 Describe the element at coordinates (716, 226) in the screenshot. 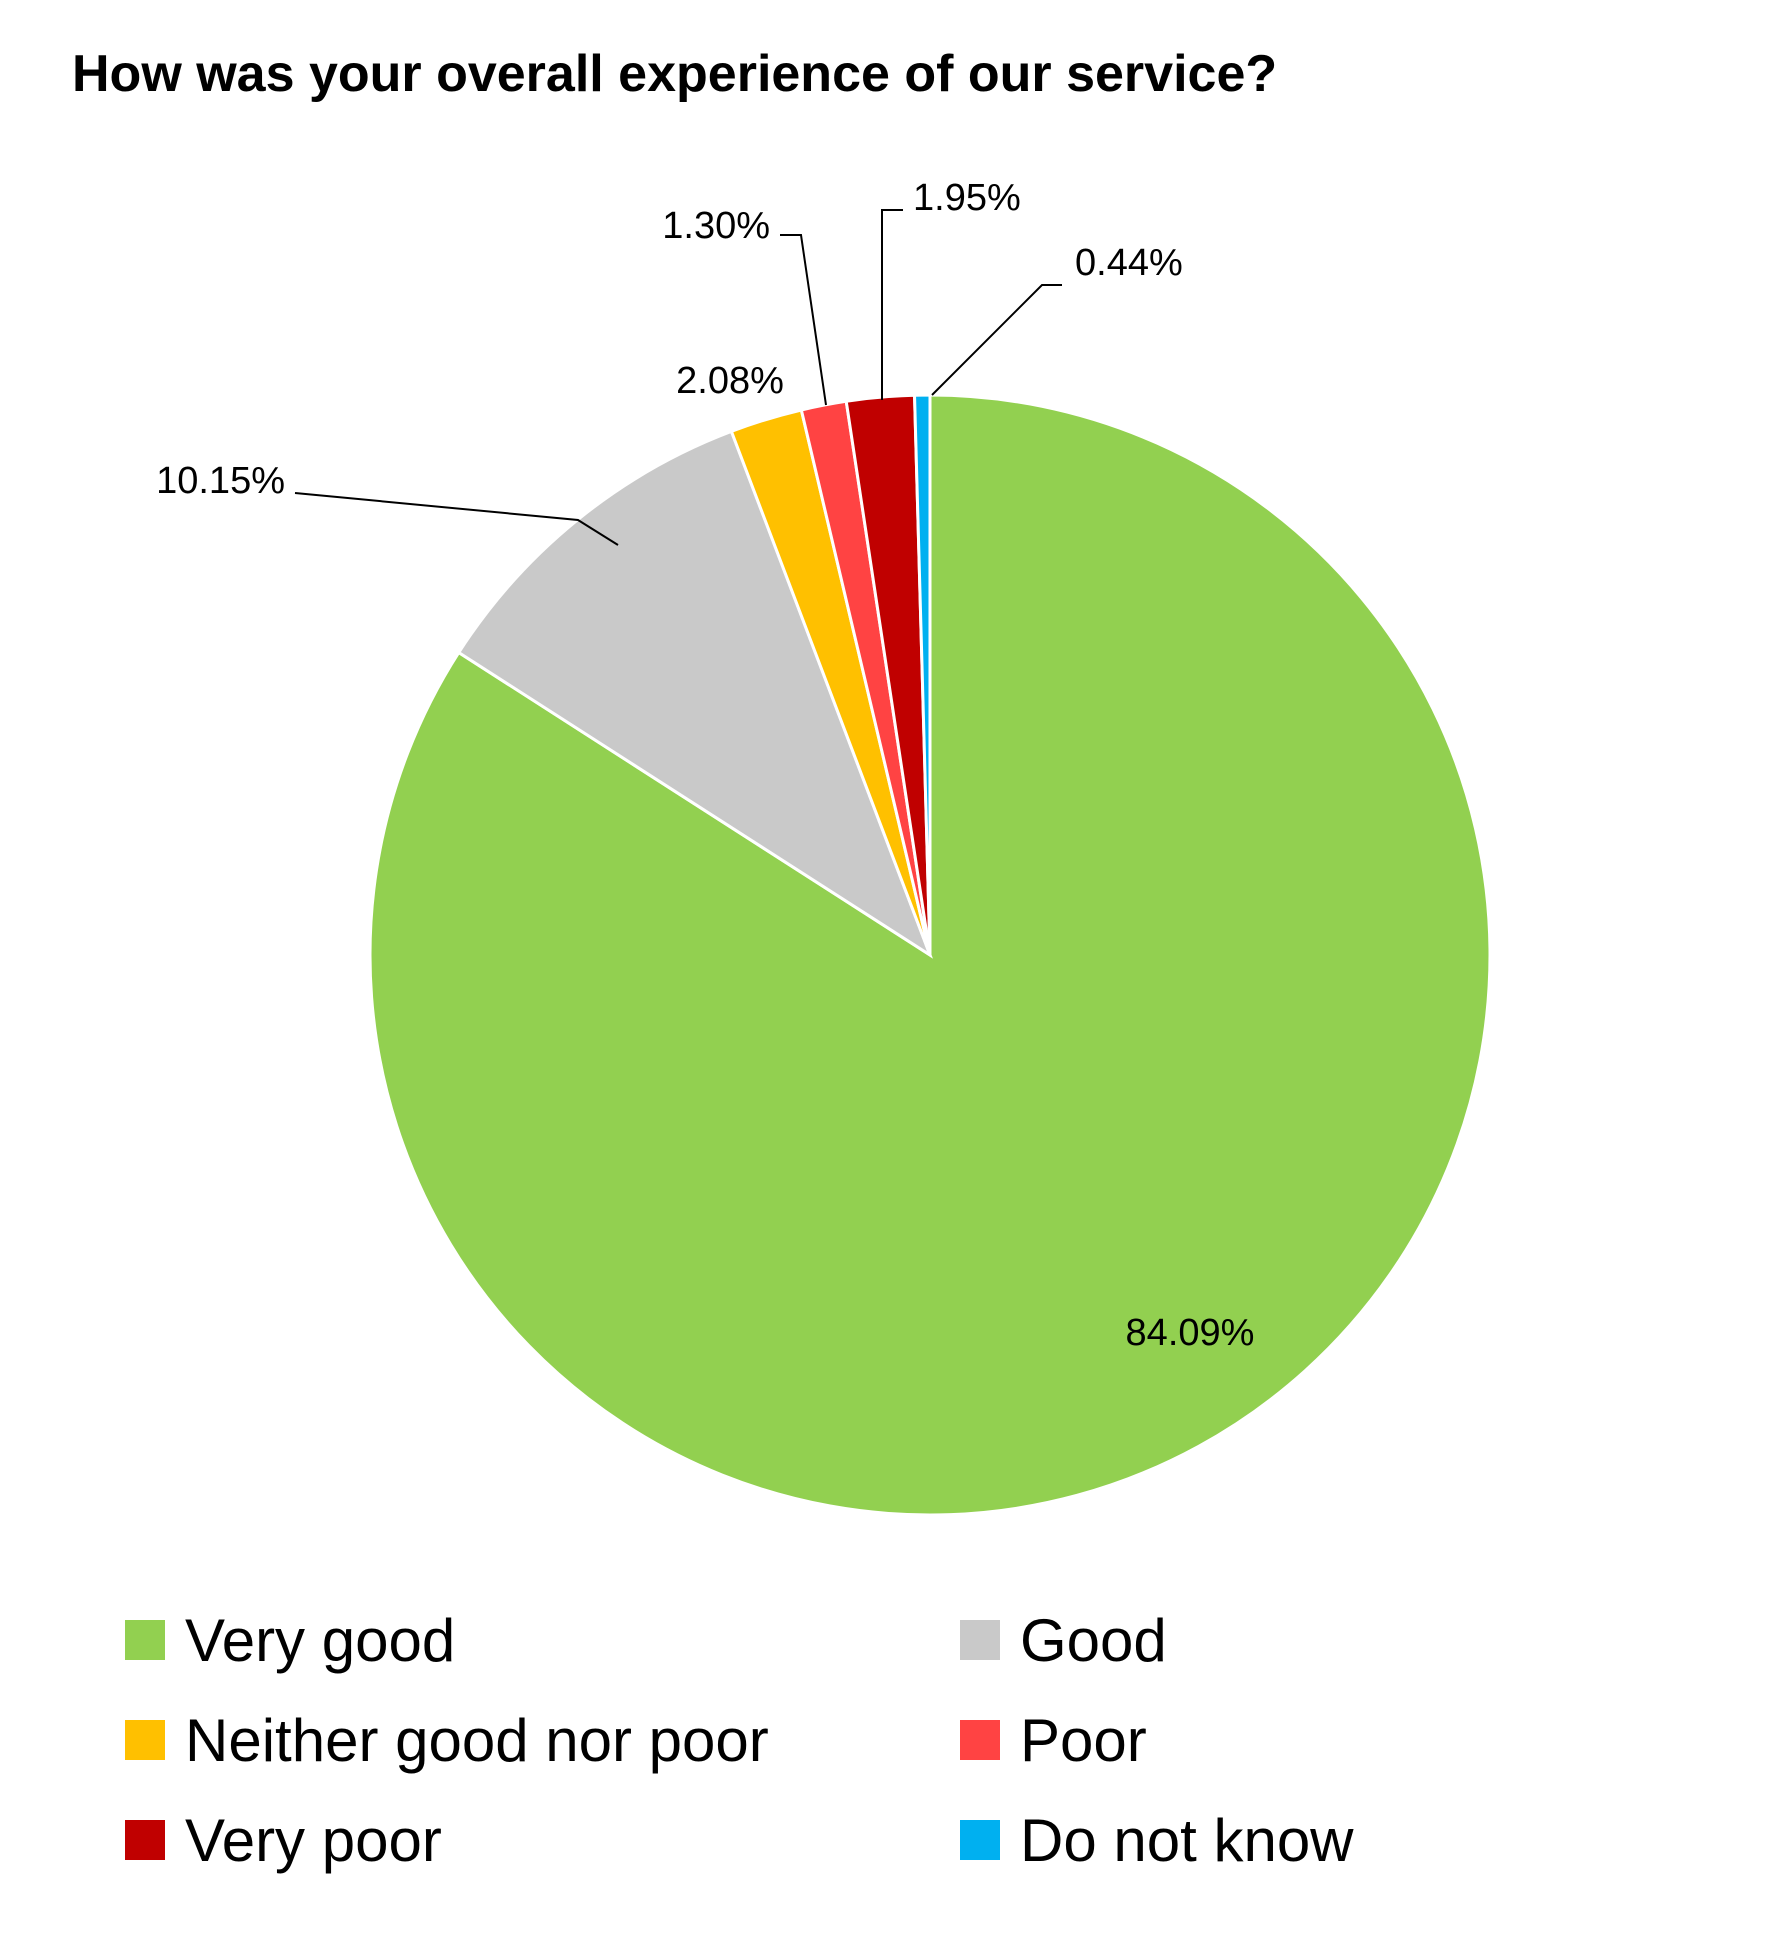

I see `data-label: 1.30%` at that location.